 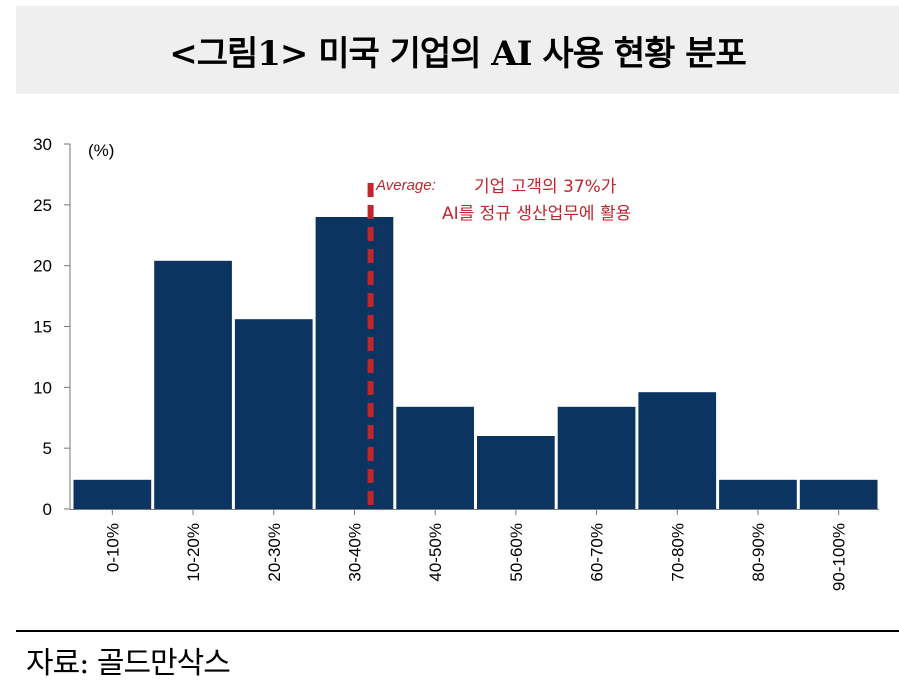 What do you see at coordinates (758, 552) in the screenshot?
I see `x-tick-label: 80-90%` at bounding box center [758, 552].